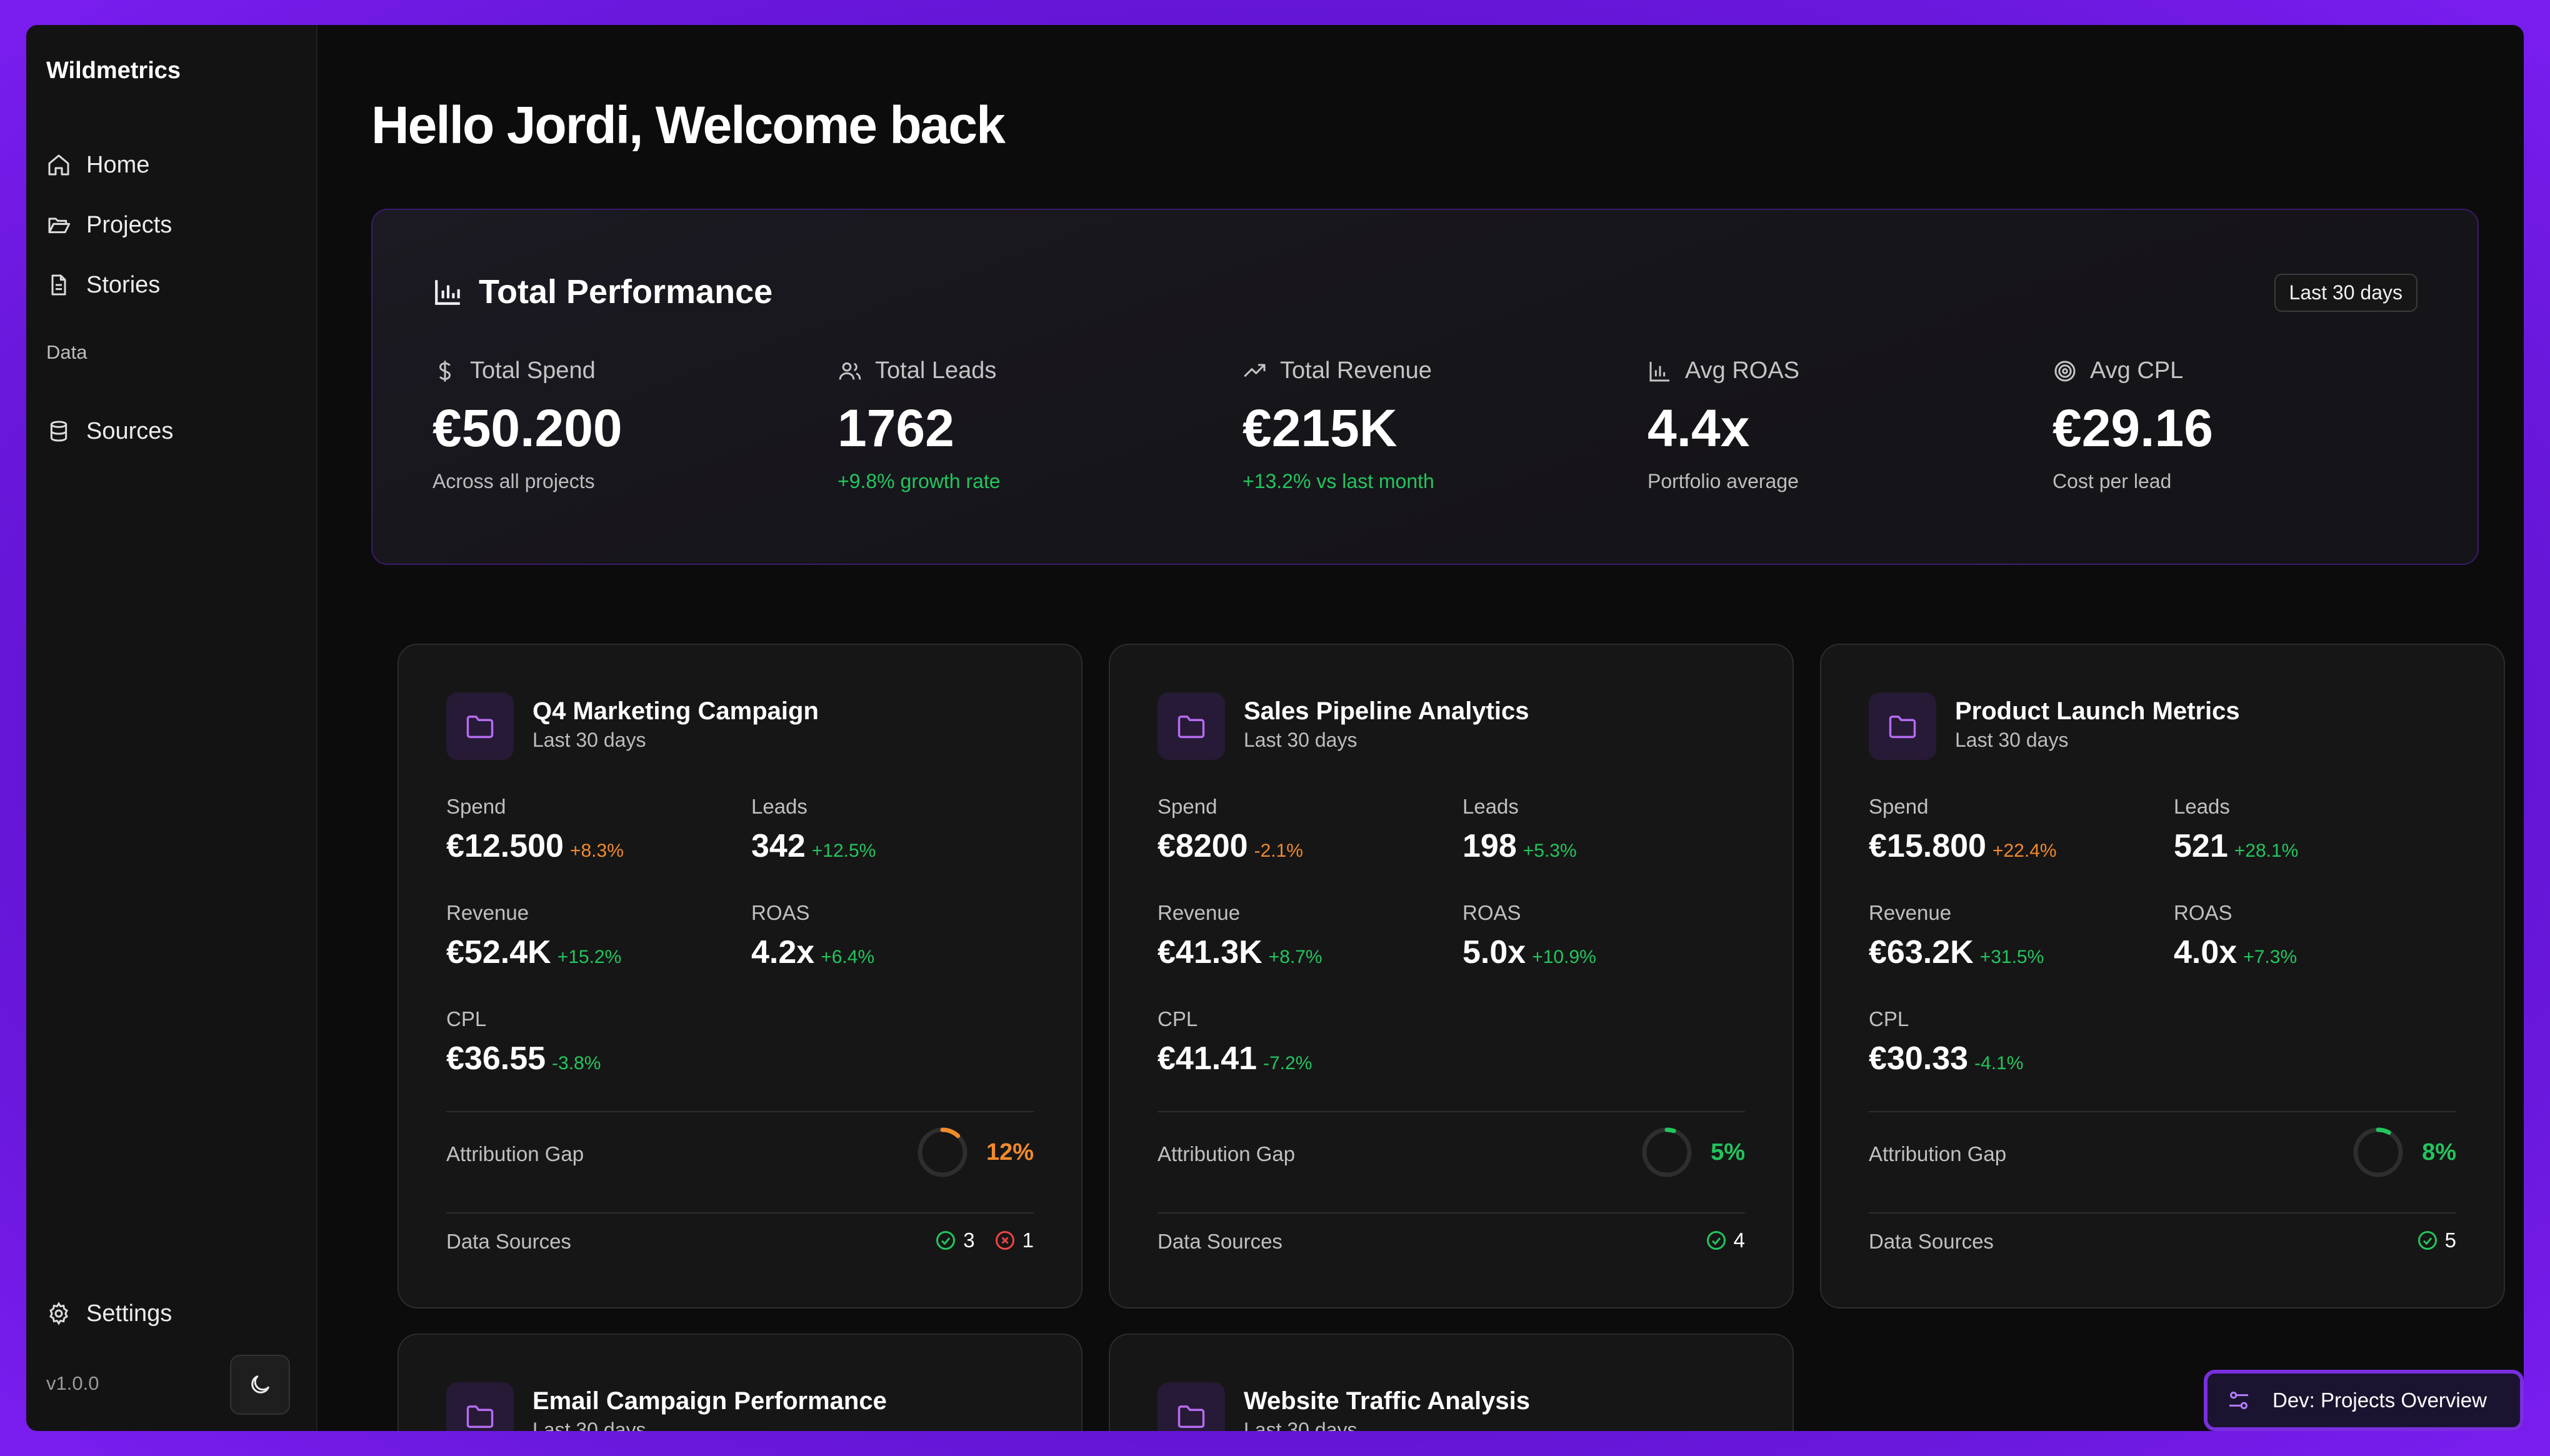 This screenshot has height=1456, width=2550. I want to click on attribution-gap: 5%, so click(1692, 1152).